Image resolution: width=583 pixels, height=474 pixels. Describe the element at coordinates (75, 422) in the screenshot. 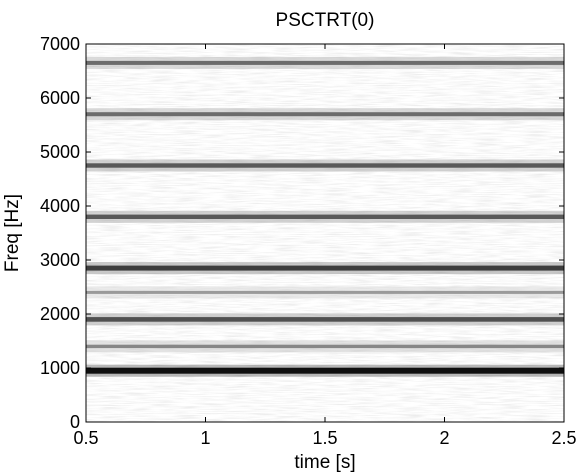

I see `y-tick-label: 0` at that location.